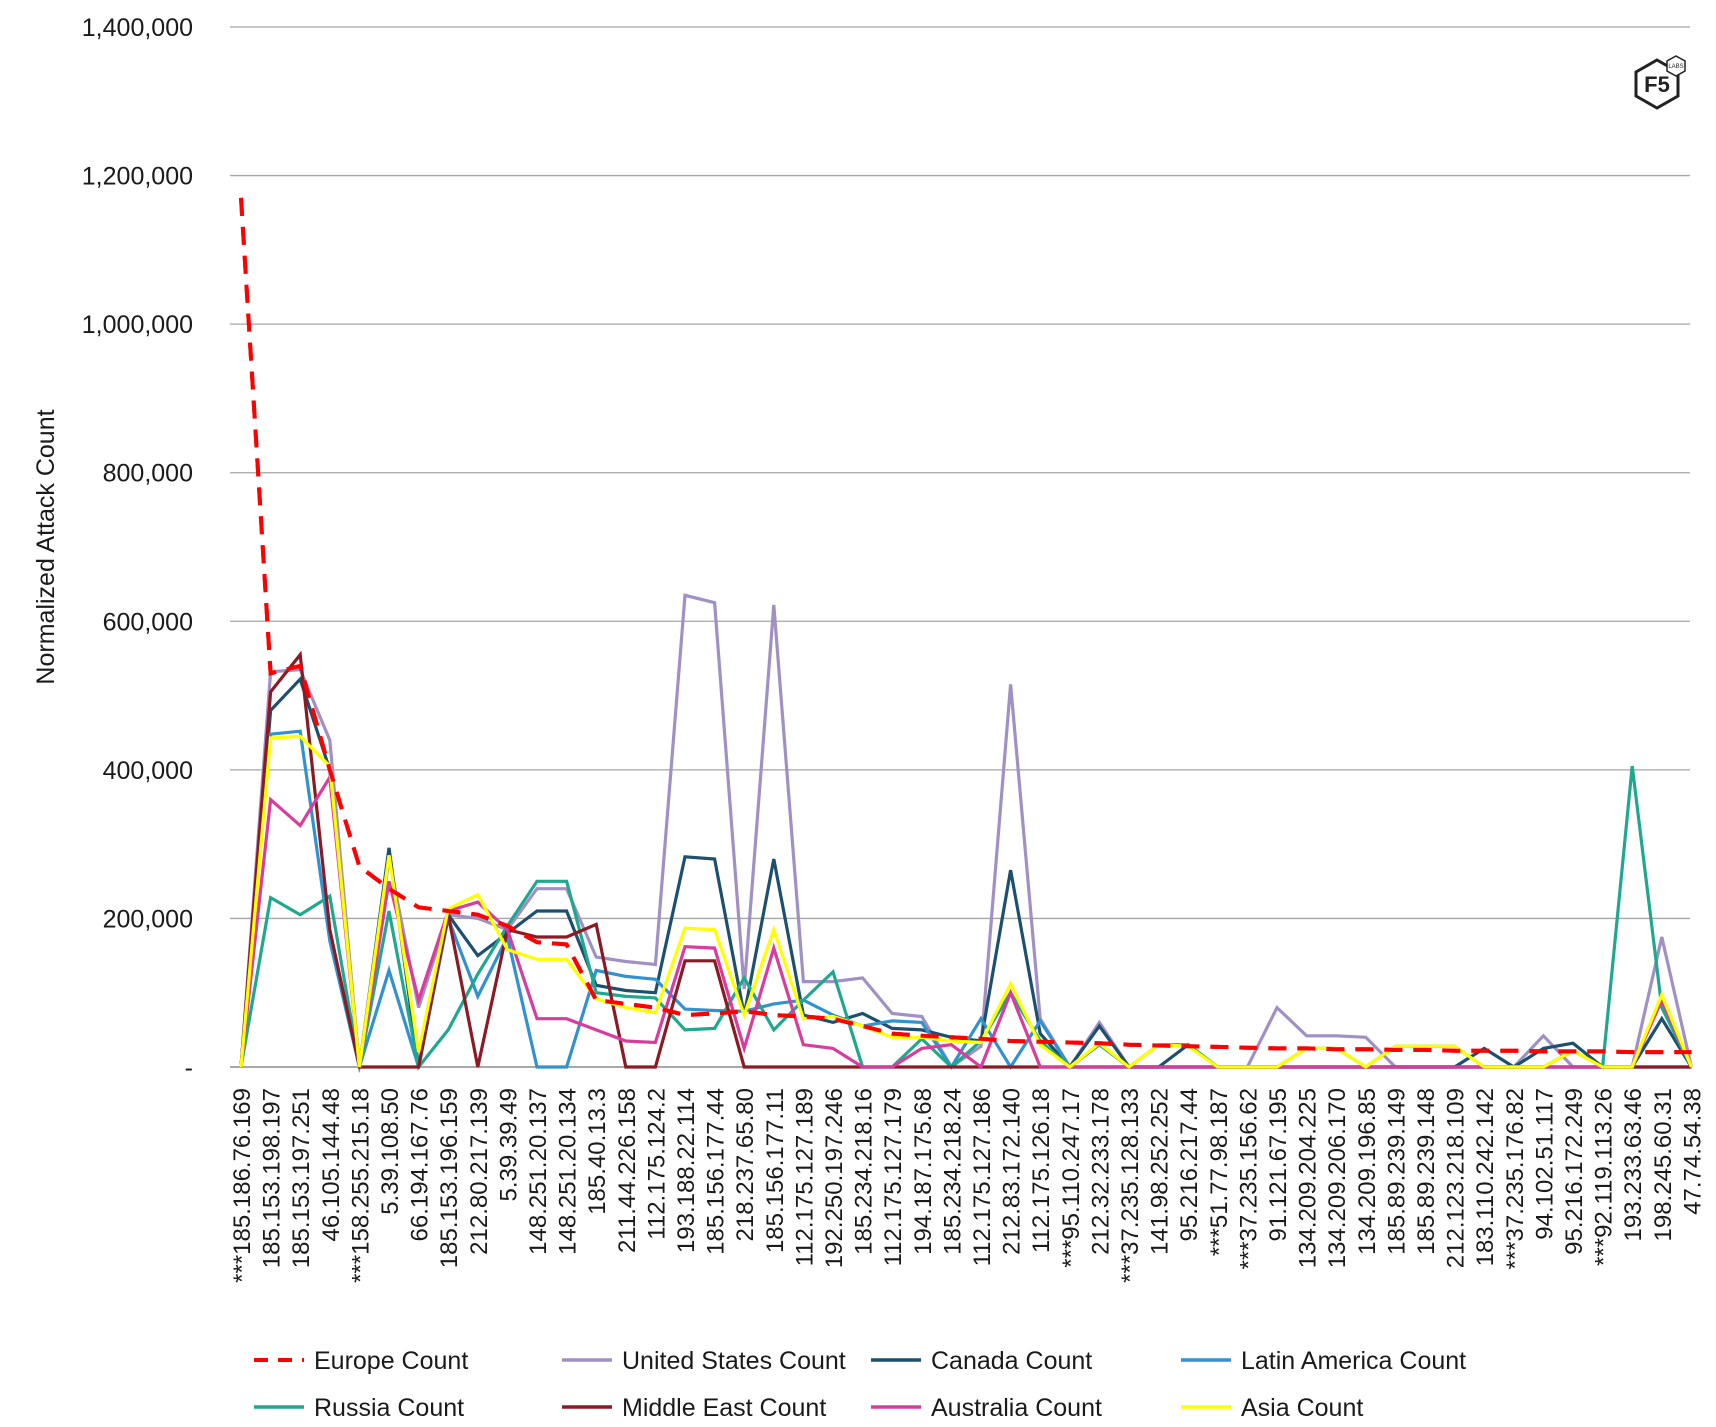 The image size is (1716, 1427). I want to click on y-tick-label: 600,000, so click(148, 622).